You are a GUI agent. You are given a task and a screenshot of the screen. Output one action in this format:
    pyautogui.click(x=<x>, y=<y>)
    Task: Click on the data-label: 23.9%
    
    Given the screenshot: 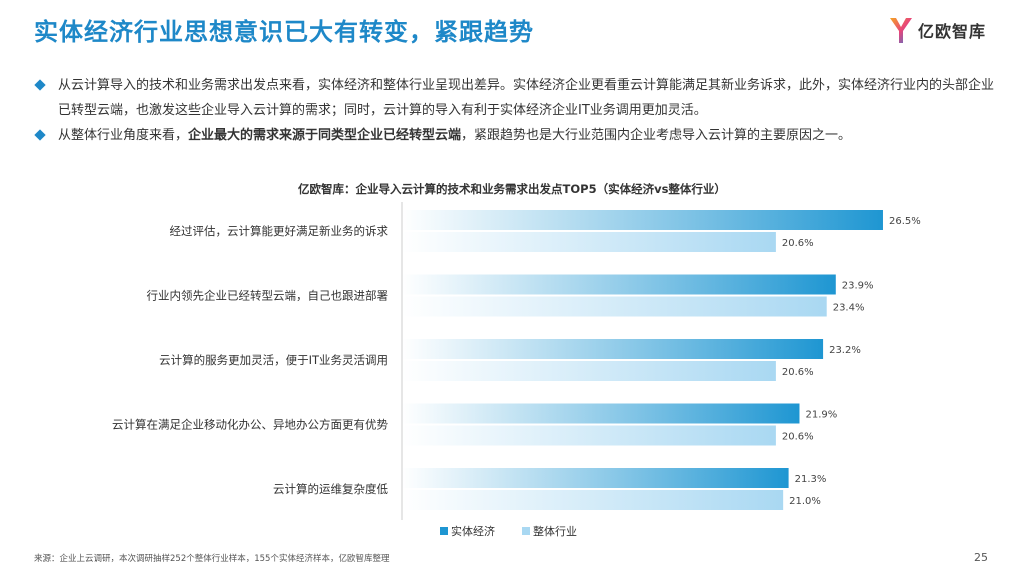 What is the action you would take?
    pyautogui.click(x=858, y=286)
    